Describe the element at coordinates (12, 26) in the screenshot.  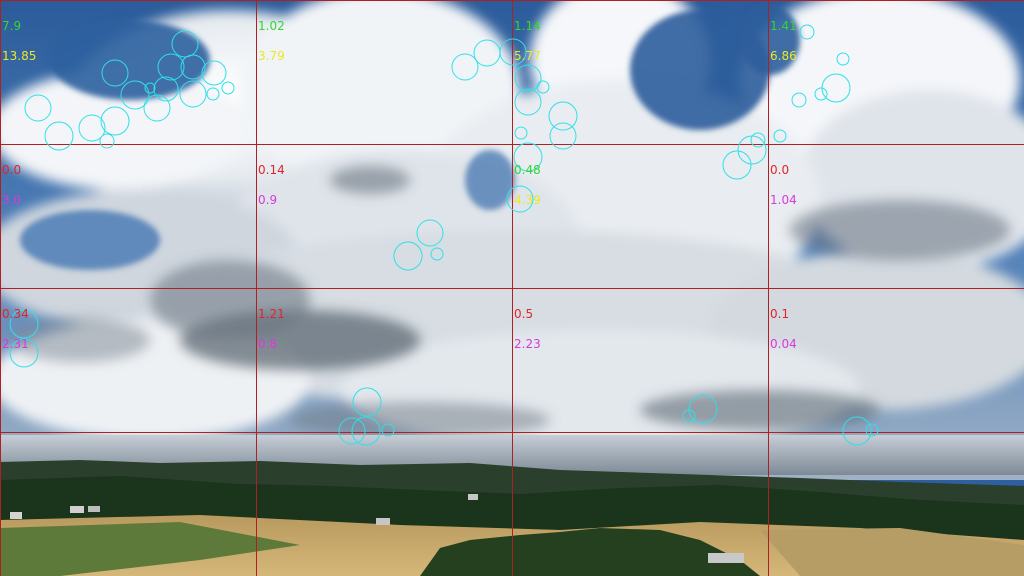
I see `cell-0-0-top-value: 7.9` at that location.